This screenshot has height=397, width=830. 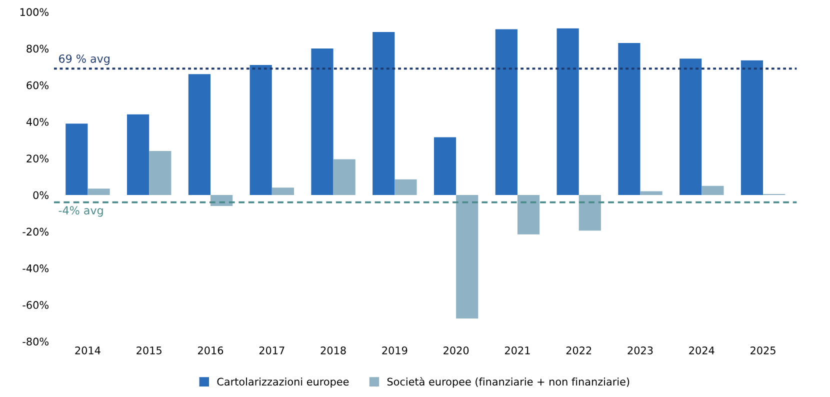 What do you see at coordinates (37, 158) in the screenshot?
I see `y-tick-label: 20%` at bounding box center [37, 158].